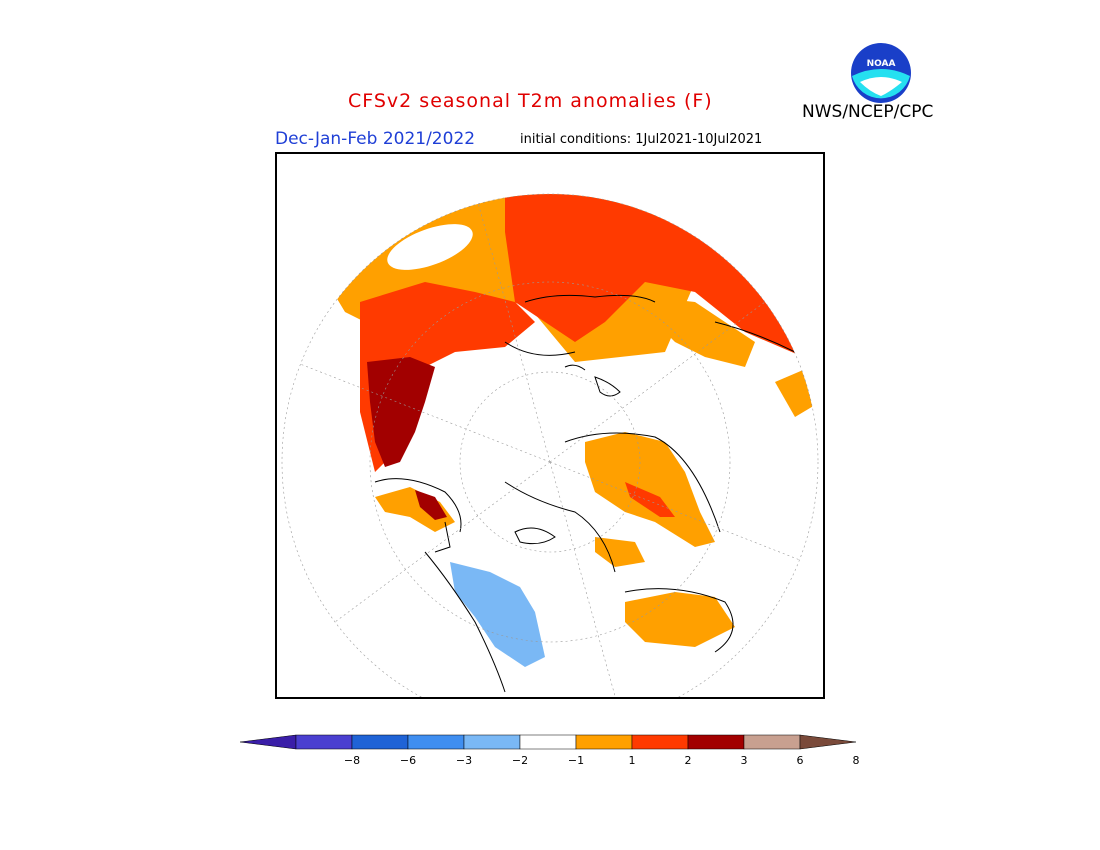 The width and height of the screenshot is (1100, 850). What do you see at coordinates (375, 139) in the screenshot?
I see `season-label: Dec-Jan-Feb 2021/2022` at bounding box center [375, 139].